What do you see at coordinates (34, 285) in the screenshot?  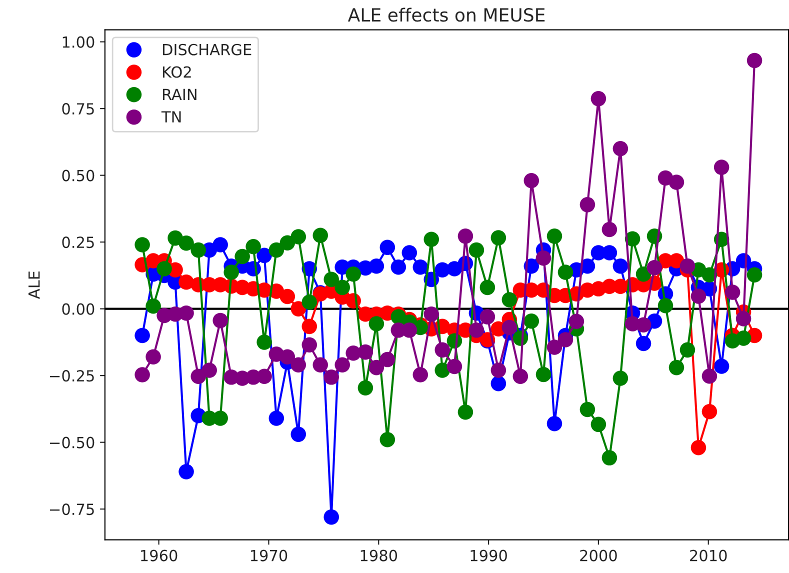 I see `y-axis-title: ALE` at bounding box center [34, 285].